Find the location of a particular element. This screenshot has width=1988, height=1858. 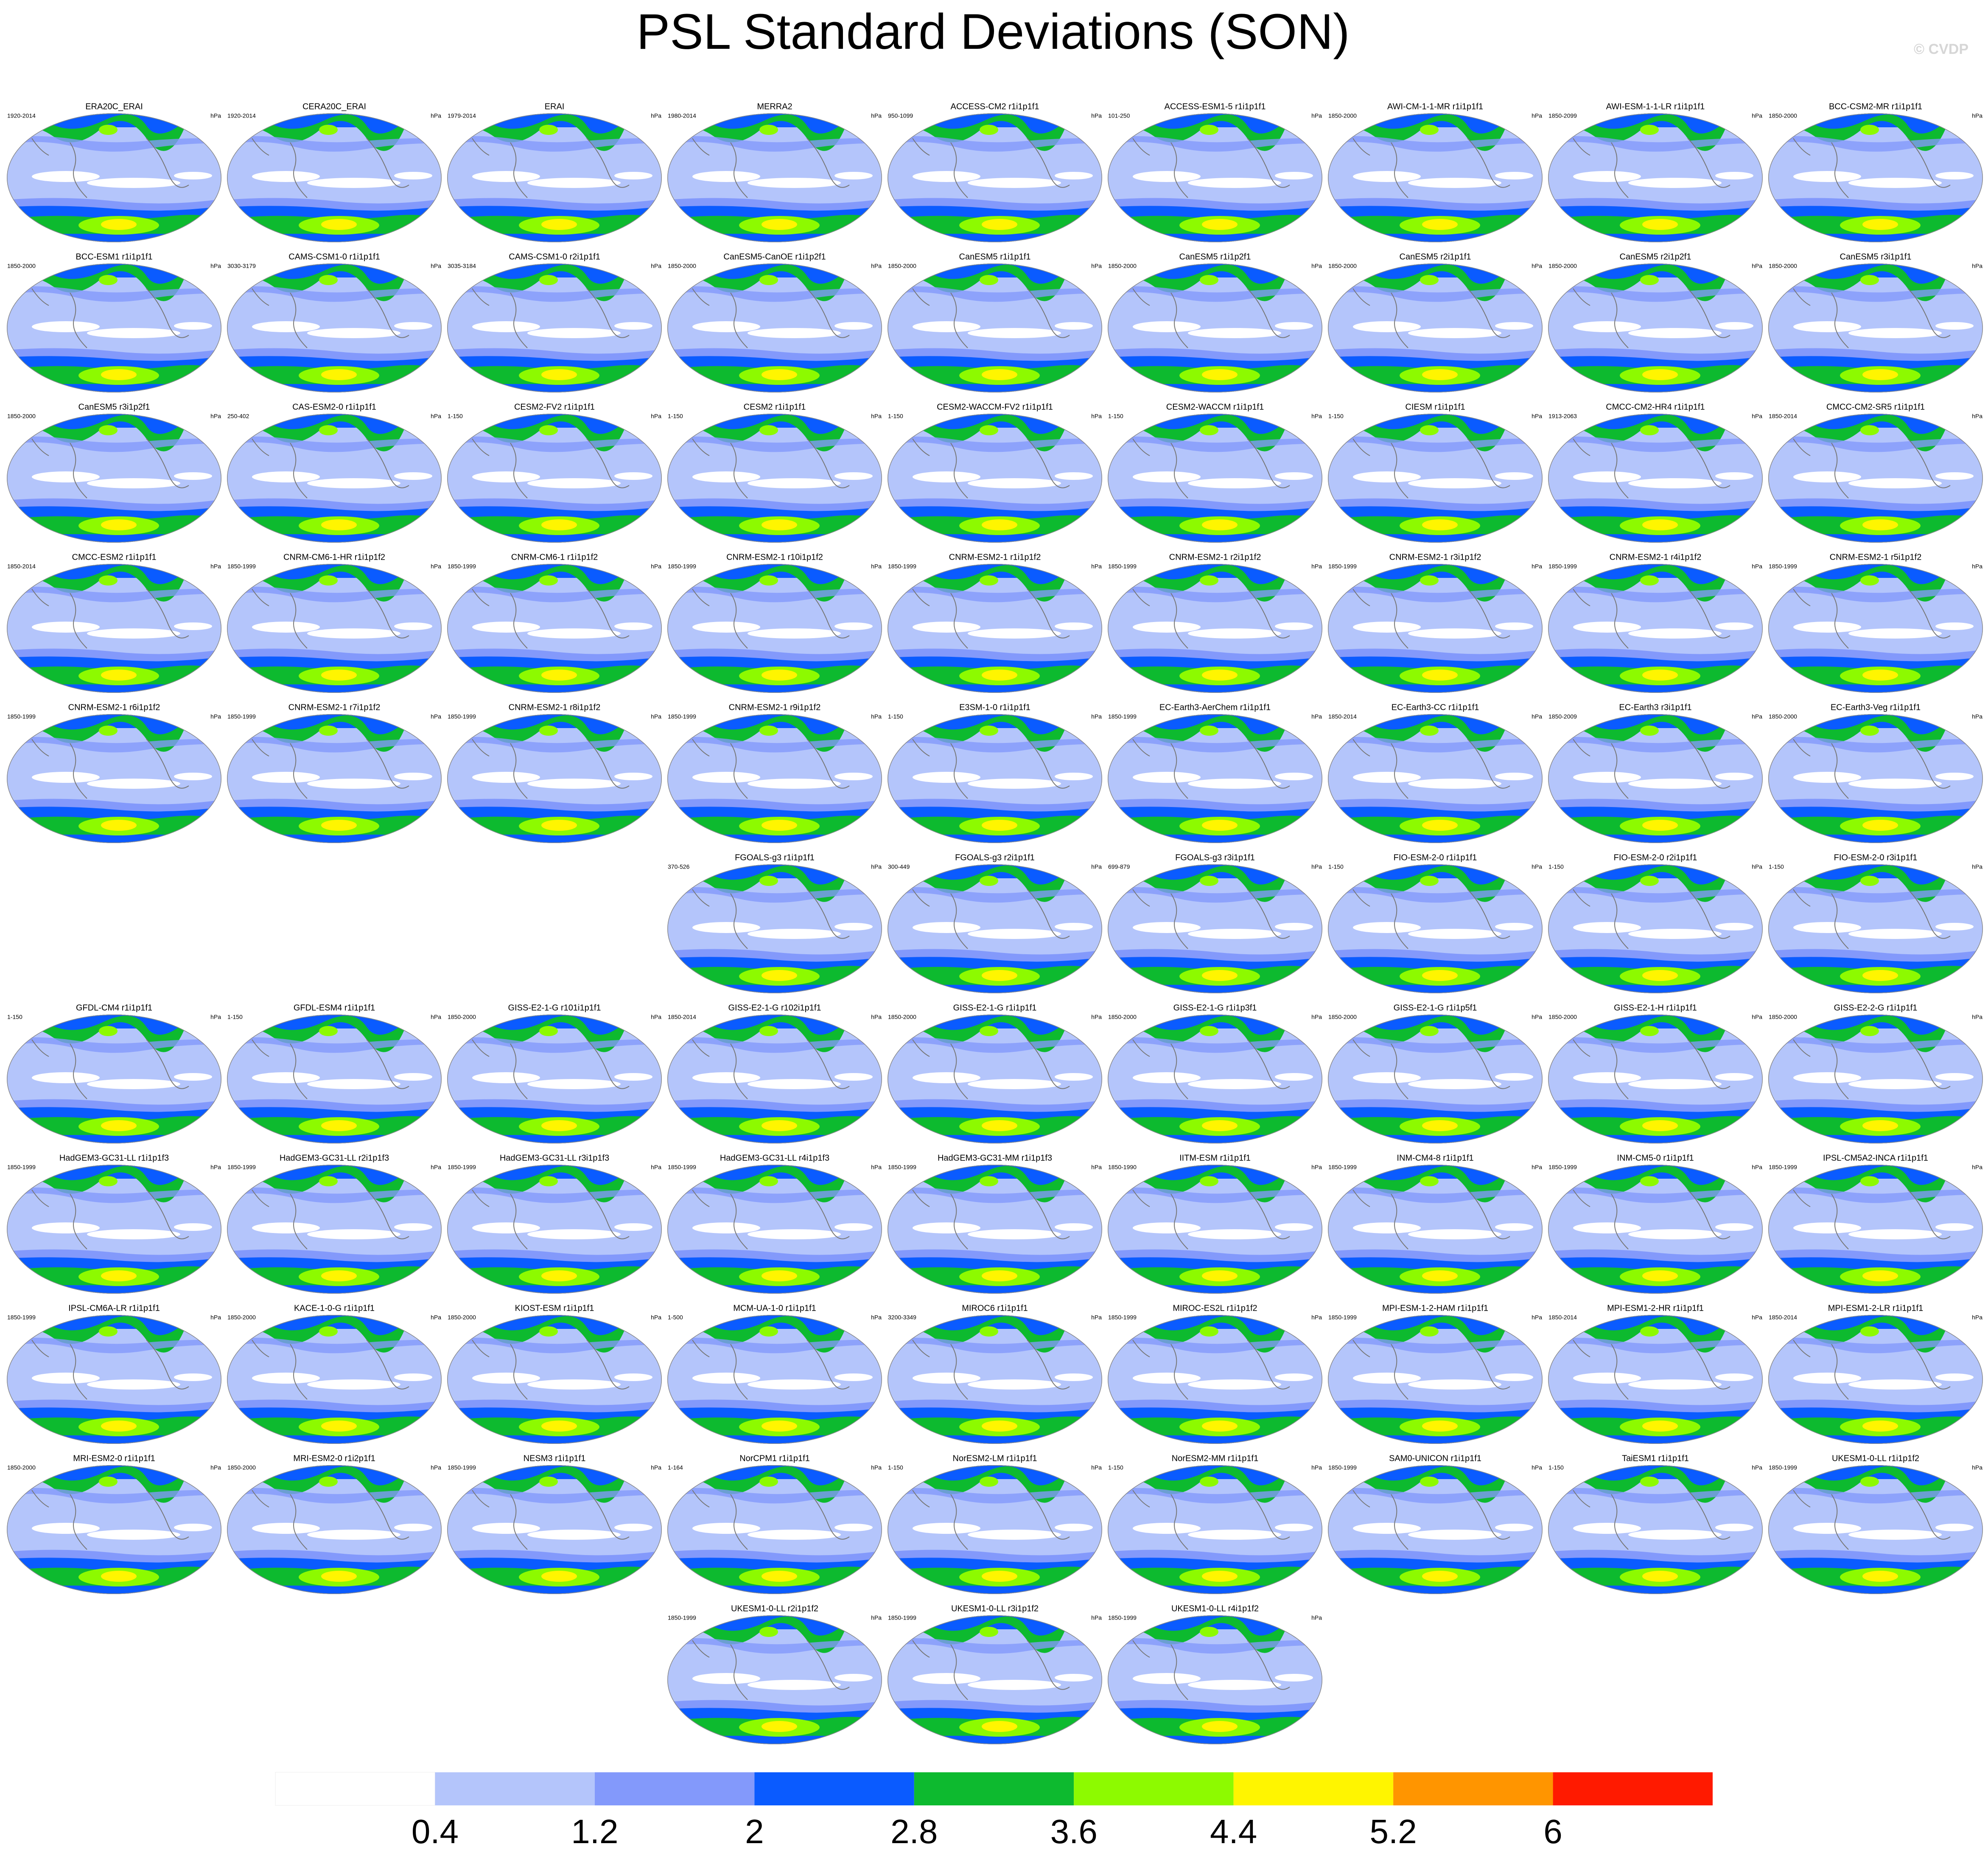

panel-title: CNRM-ESM2-1 r10i1p1f2 is located at coordinates (774, 557).